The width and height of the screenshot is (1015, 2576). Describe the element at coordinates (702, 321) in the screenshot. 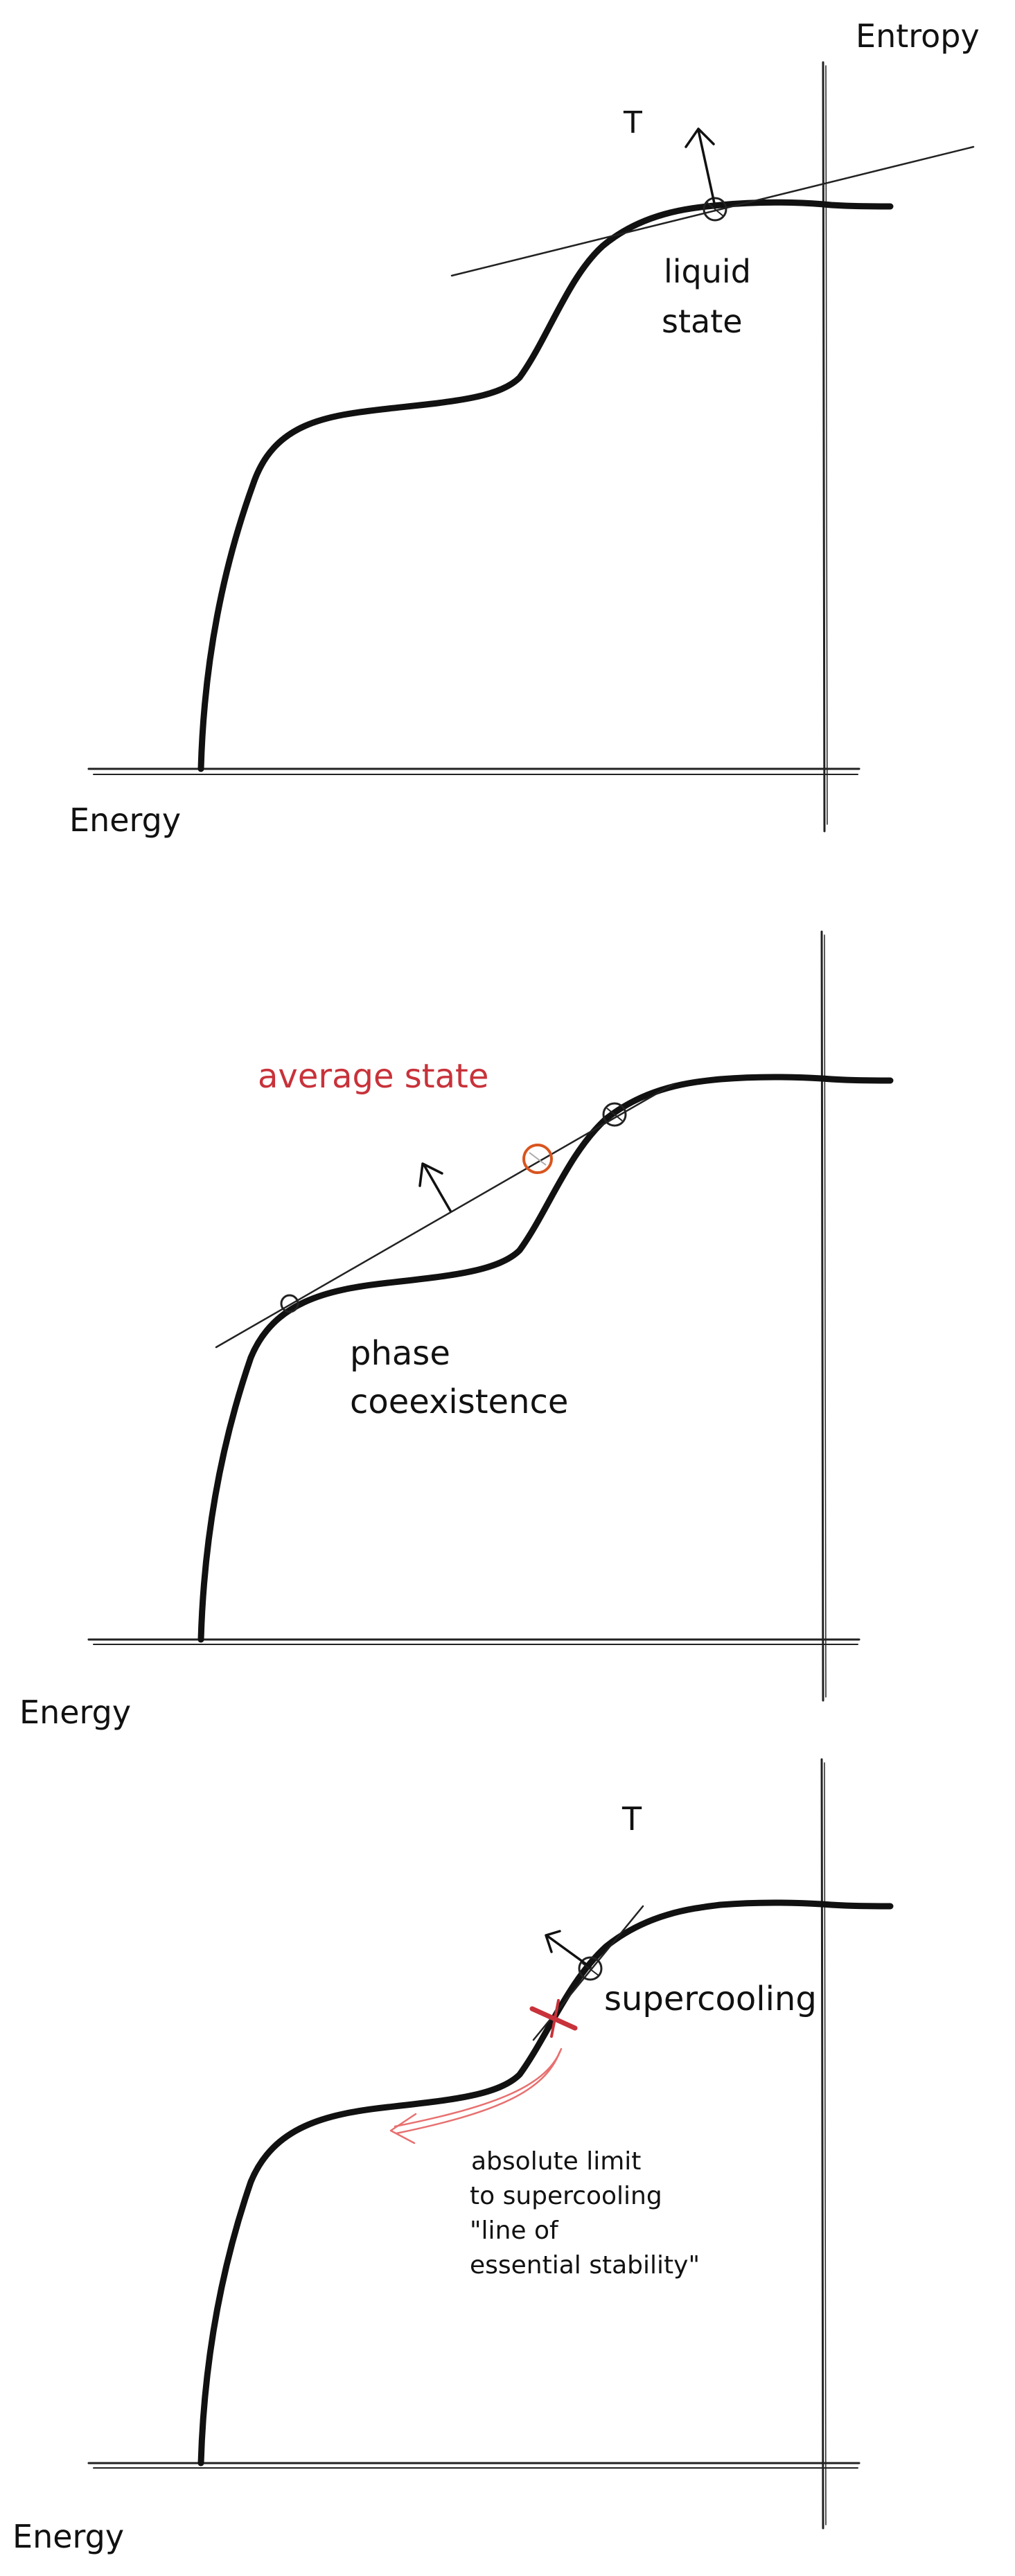

I see `panel-1-state-label-line2: state` at that location.